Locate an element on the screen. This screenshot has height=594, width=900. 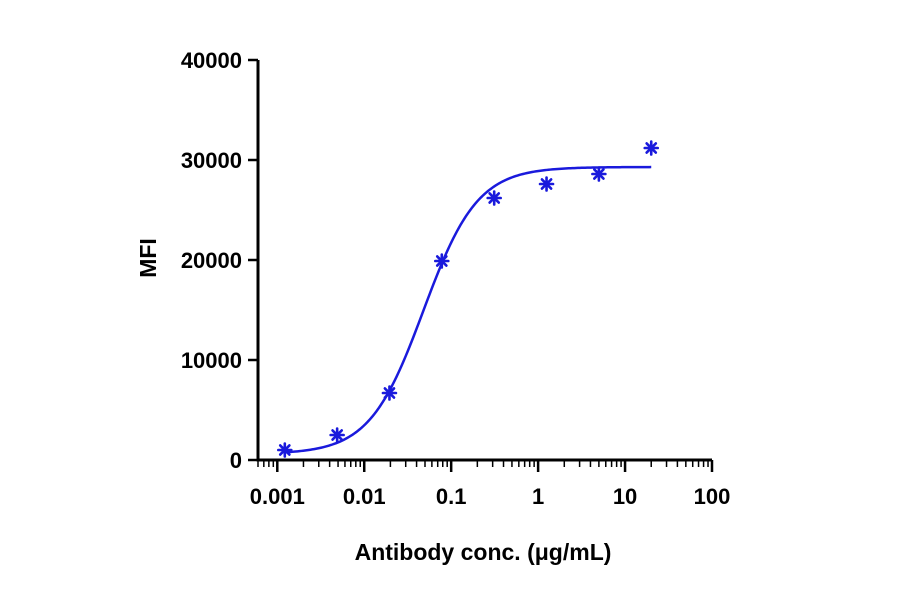
y-tick-label: 20000 is located at coordinates (211, 260).